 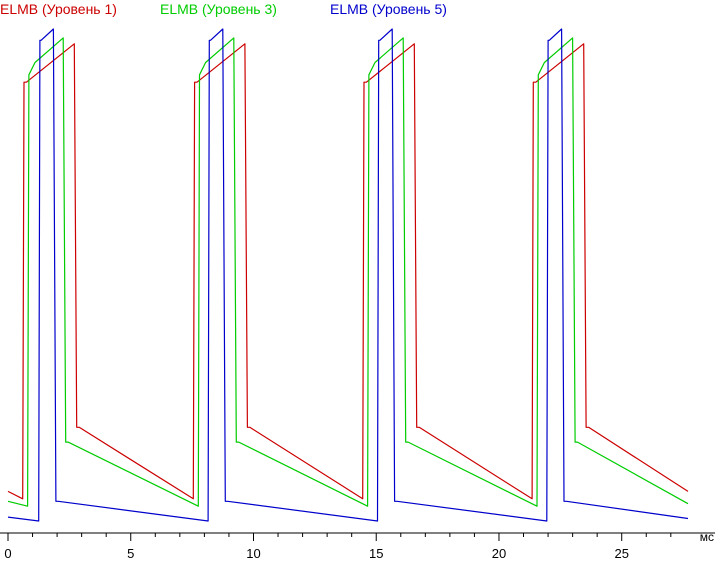 I want to click on x-tick-label: 10, so click(x=253, y=553).